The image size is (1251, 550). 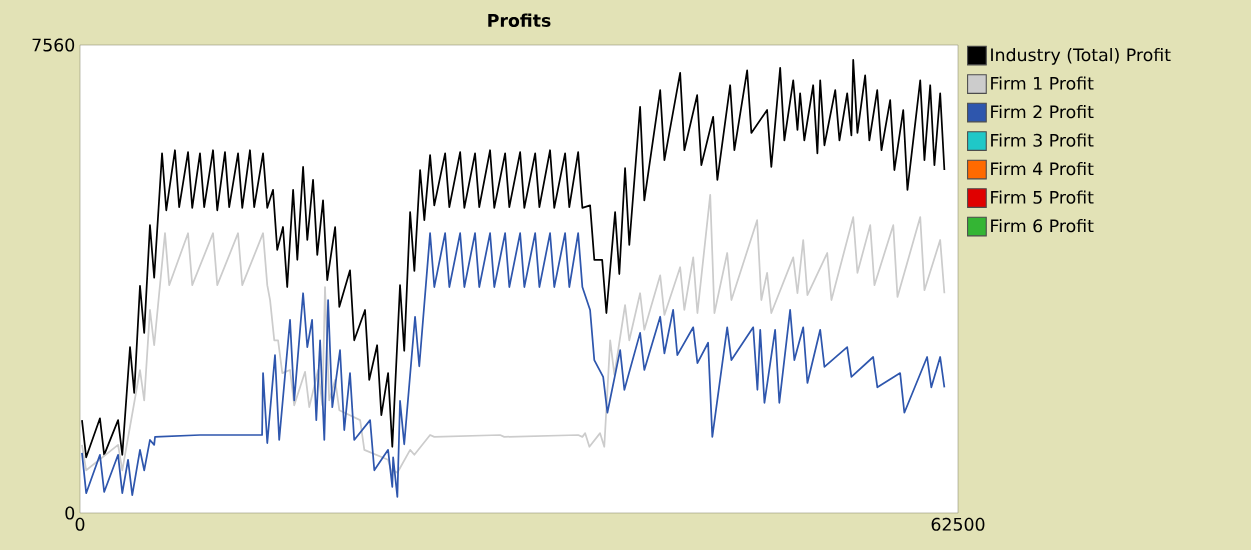 What do you see at coordinates (1042, 168) in the screenshot?
I see `legend-label: Firm 4 Profit` at bounding box center [1042, 168].